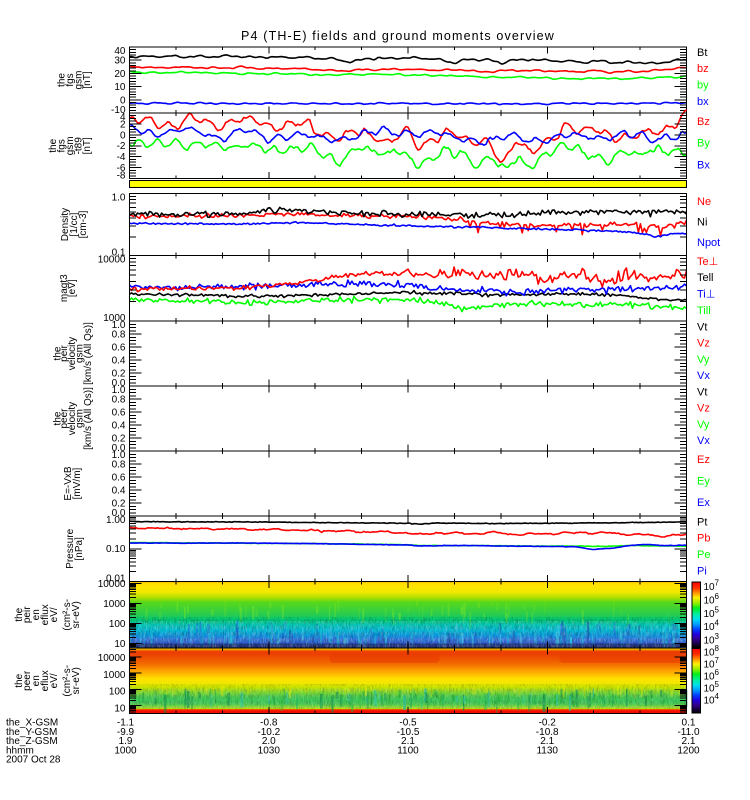 The width and height of the screenshot is (750, 800). Describe the element at coordinates (54, 614) in the screenshot. I see `svg-text: eV/` at that location.